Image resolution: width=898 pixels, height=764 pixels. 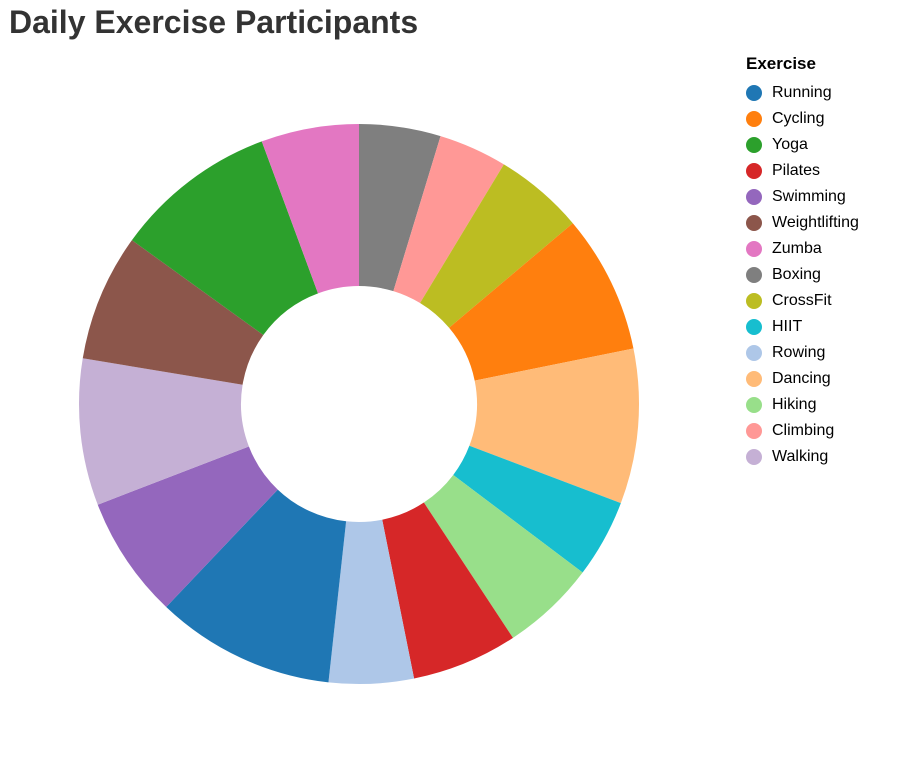 I want to click on legend-item-climbing: Climbing, so click(x=802, y=431).